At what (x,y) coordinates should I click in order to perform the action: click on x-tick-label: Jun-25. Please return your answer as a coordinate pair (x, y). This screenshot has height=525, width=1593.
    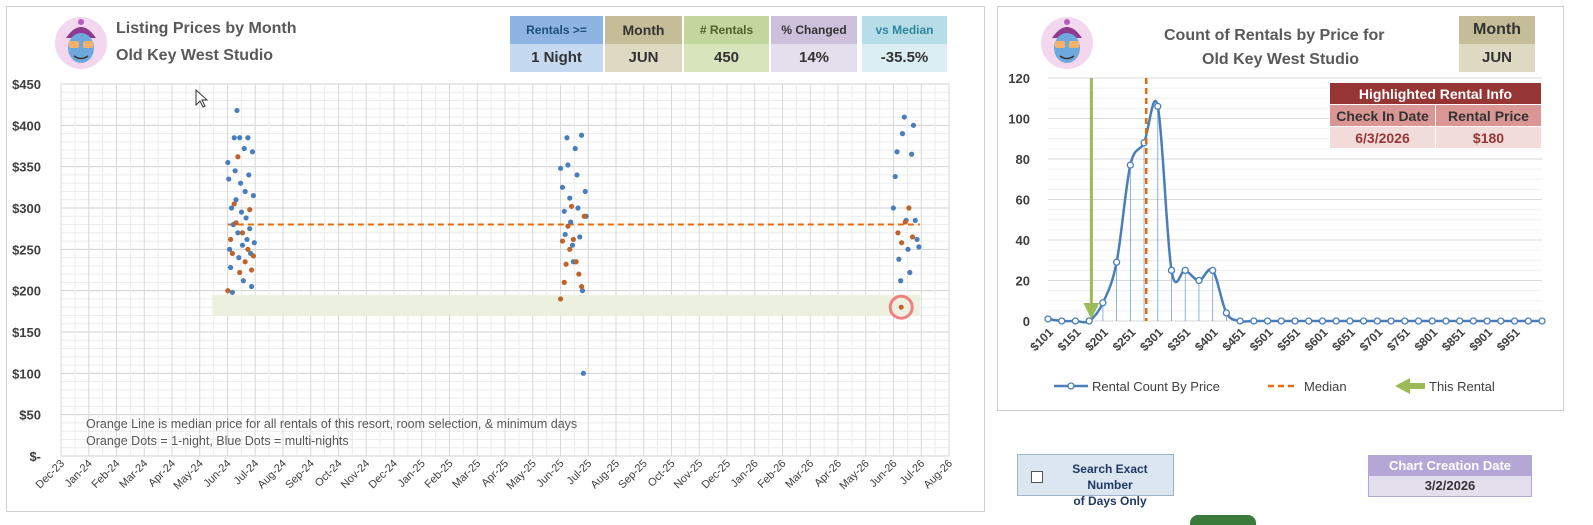
    Looking at the image, I should click on (550, 474).